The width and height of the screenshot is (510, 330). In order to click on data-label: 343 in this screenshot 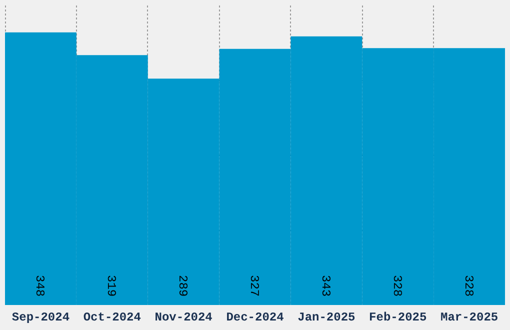, I will do `click(325, 286)`.